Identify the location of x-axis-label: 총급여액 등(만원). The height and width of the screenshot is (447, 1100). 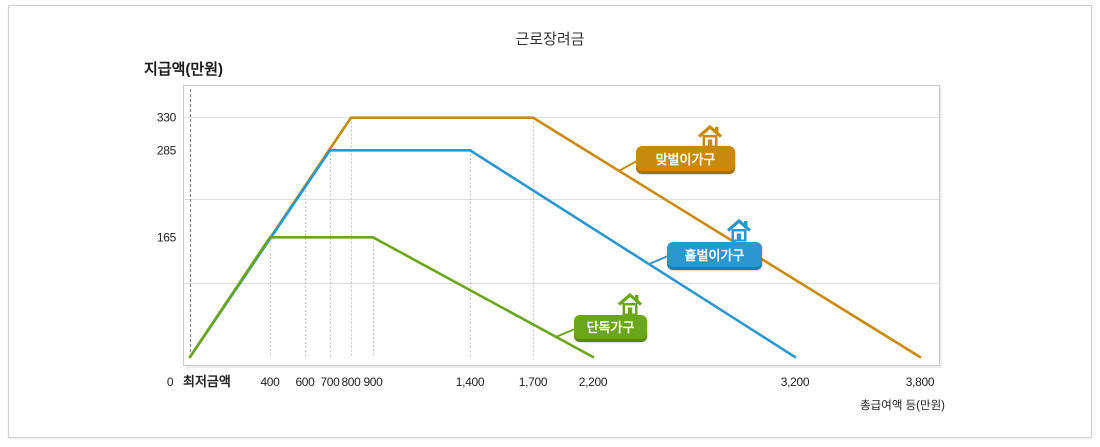
(902, 405).